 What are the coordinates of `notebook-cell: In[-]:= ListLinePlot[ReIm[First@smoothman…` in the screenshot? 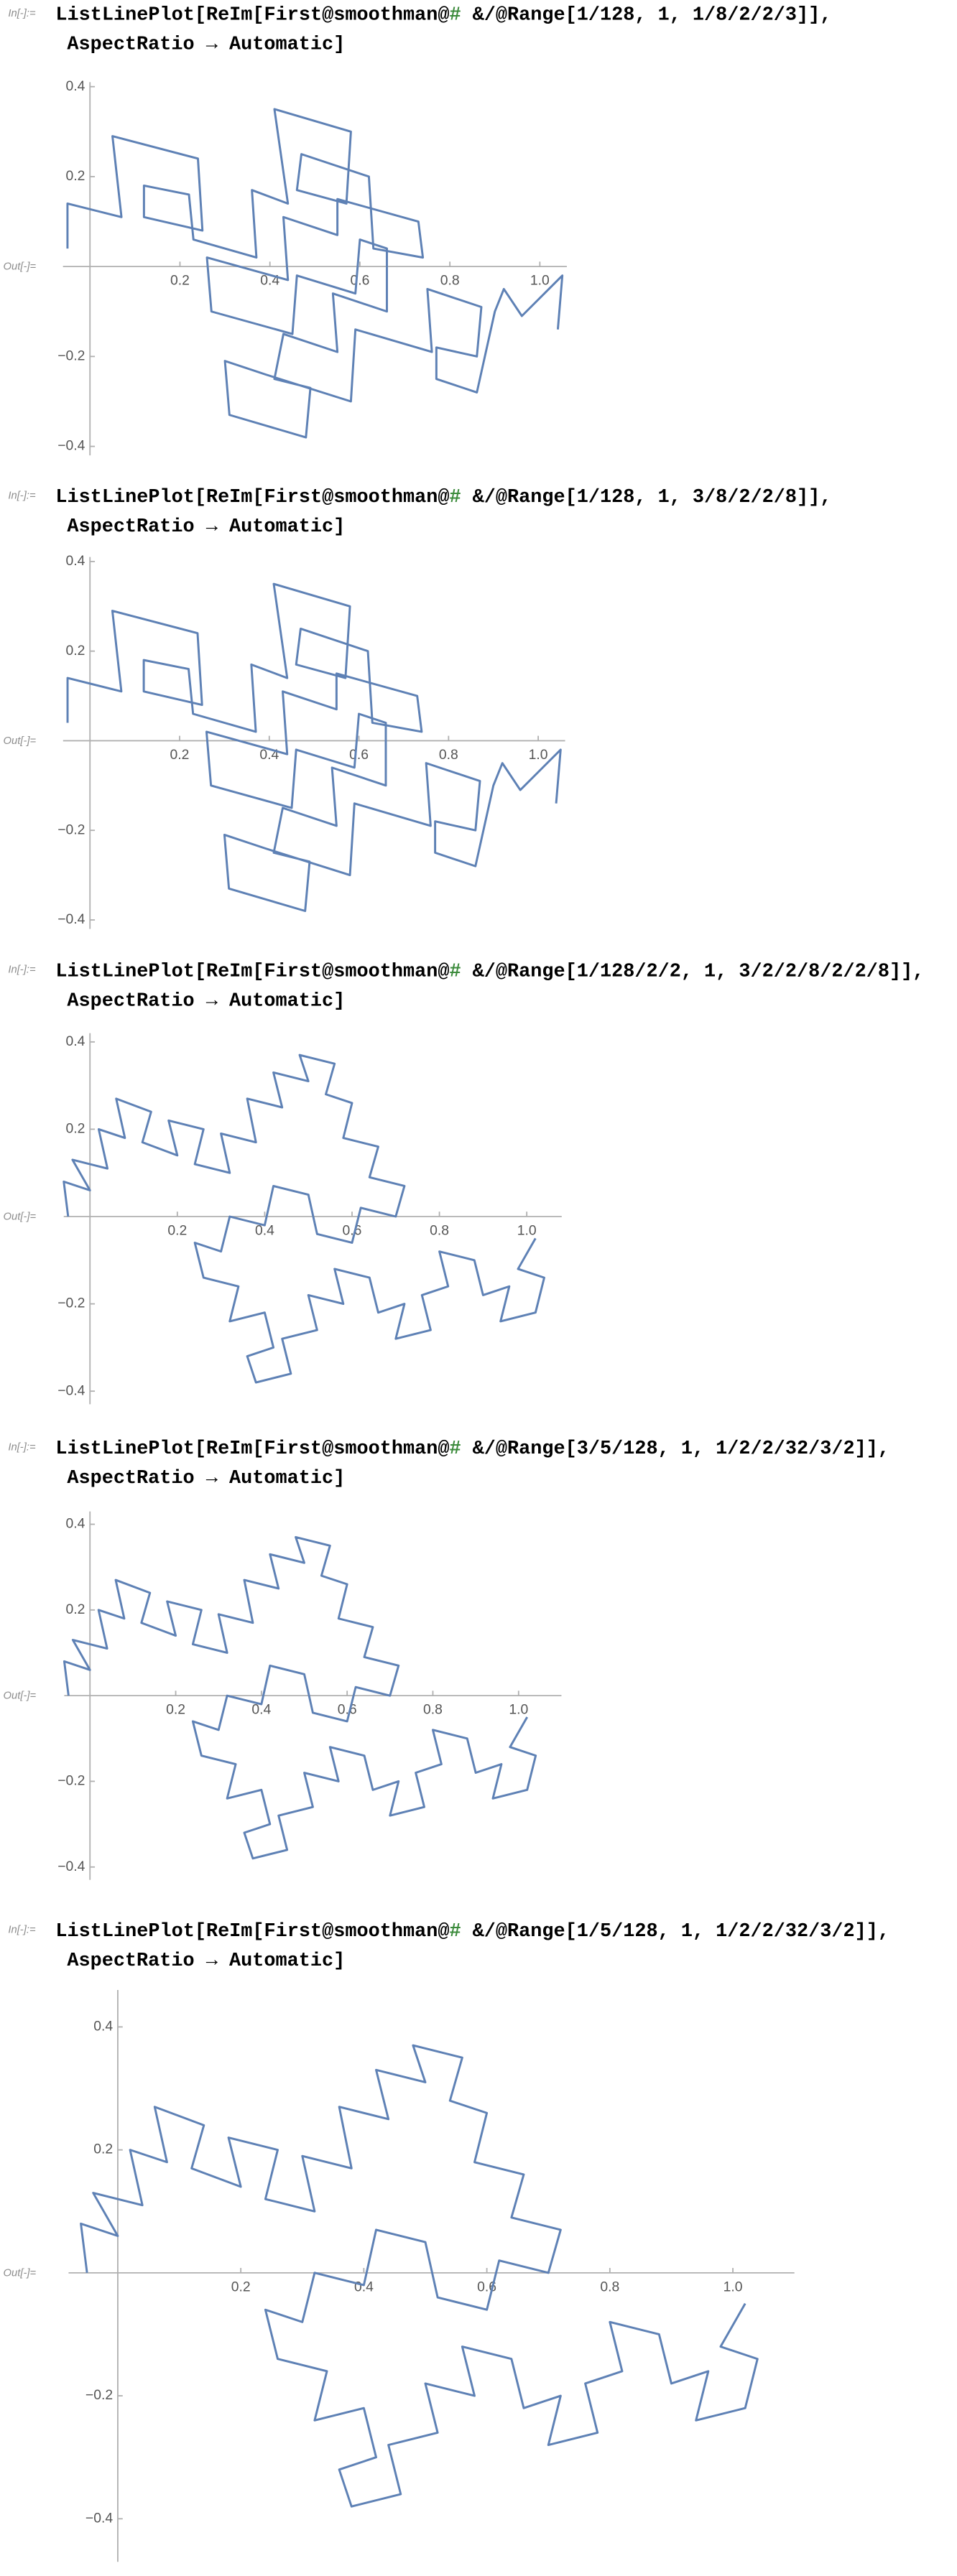 It's located at (417, 708).